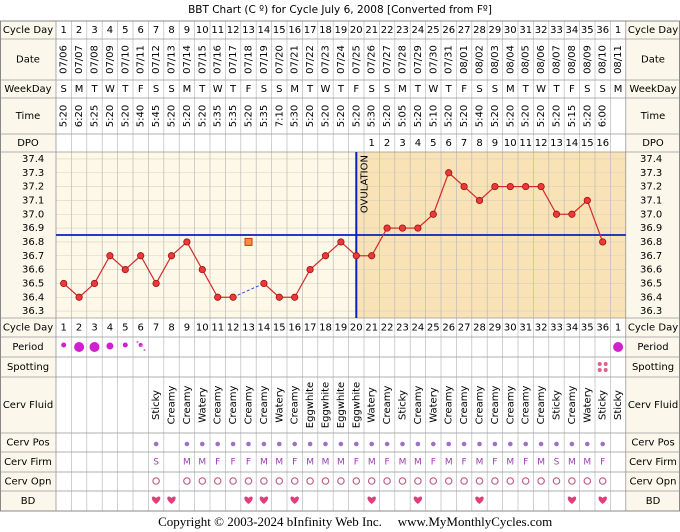 The image size is (680, 532). What do you see at coordinates (479, 143) in the screenshot?
I see `dpo: 8` at bounding box center [479, 143].